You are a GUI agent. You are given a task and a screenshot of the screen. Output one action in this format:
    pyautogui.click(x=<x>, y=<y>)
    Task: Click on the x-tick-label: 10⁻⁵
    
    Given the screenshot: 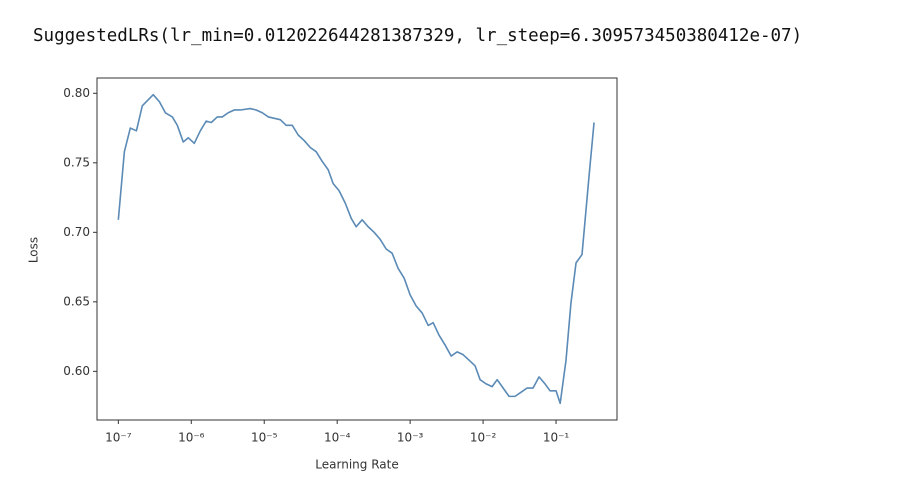 What is the action you would take?
    pyautogui.click(x=264, y=438)
    